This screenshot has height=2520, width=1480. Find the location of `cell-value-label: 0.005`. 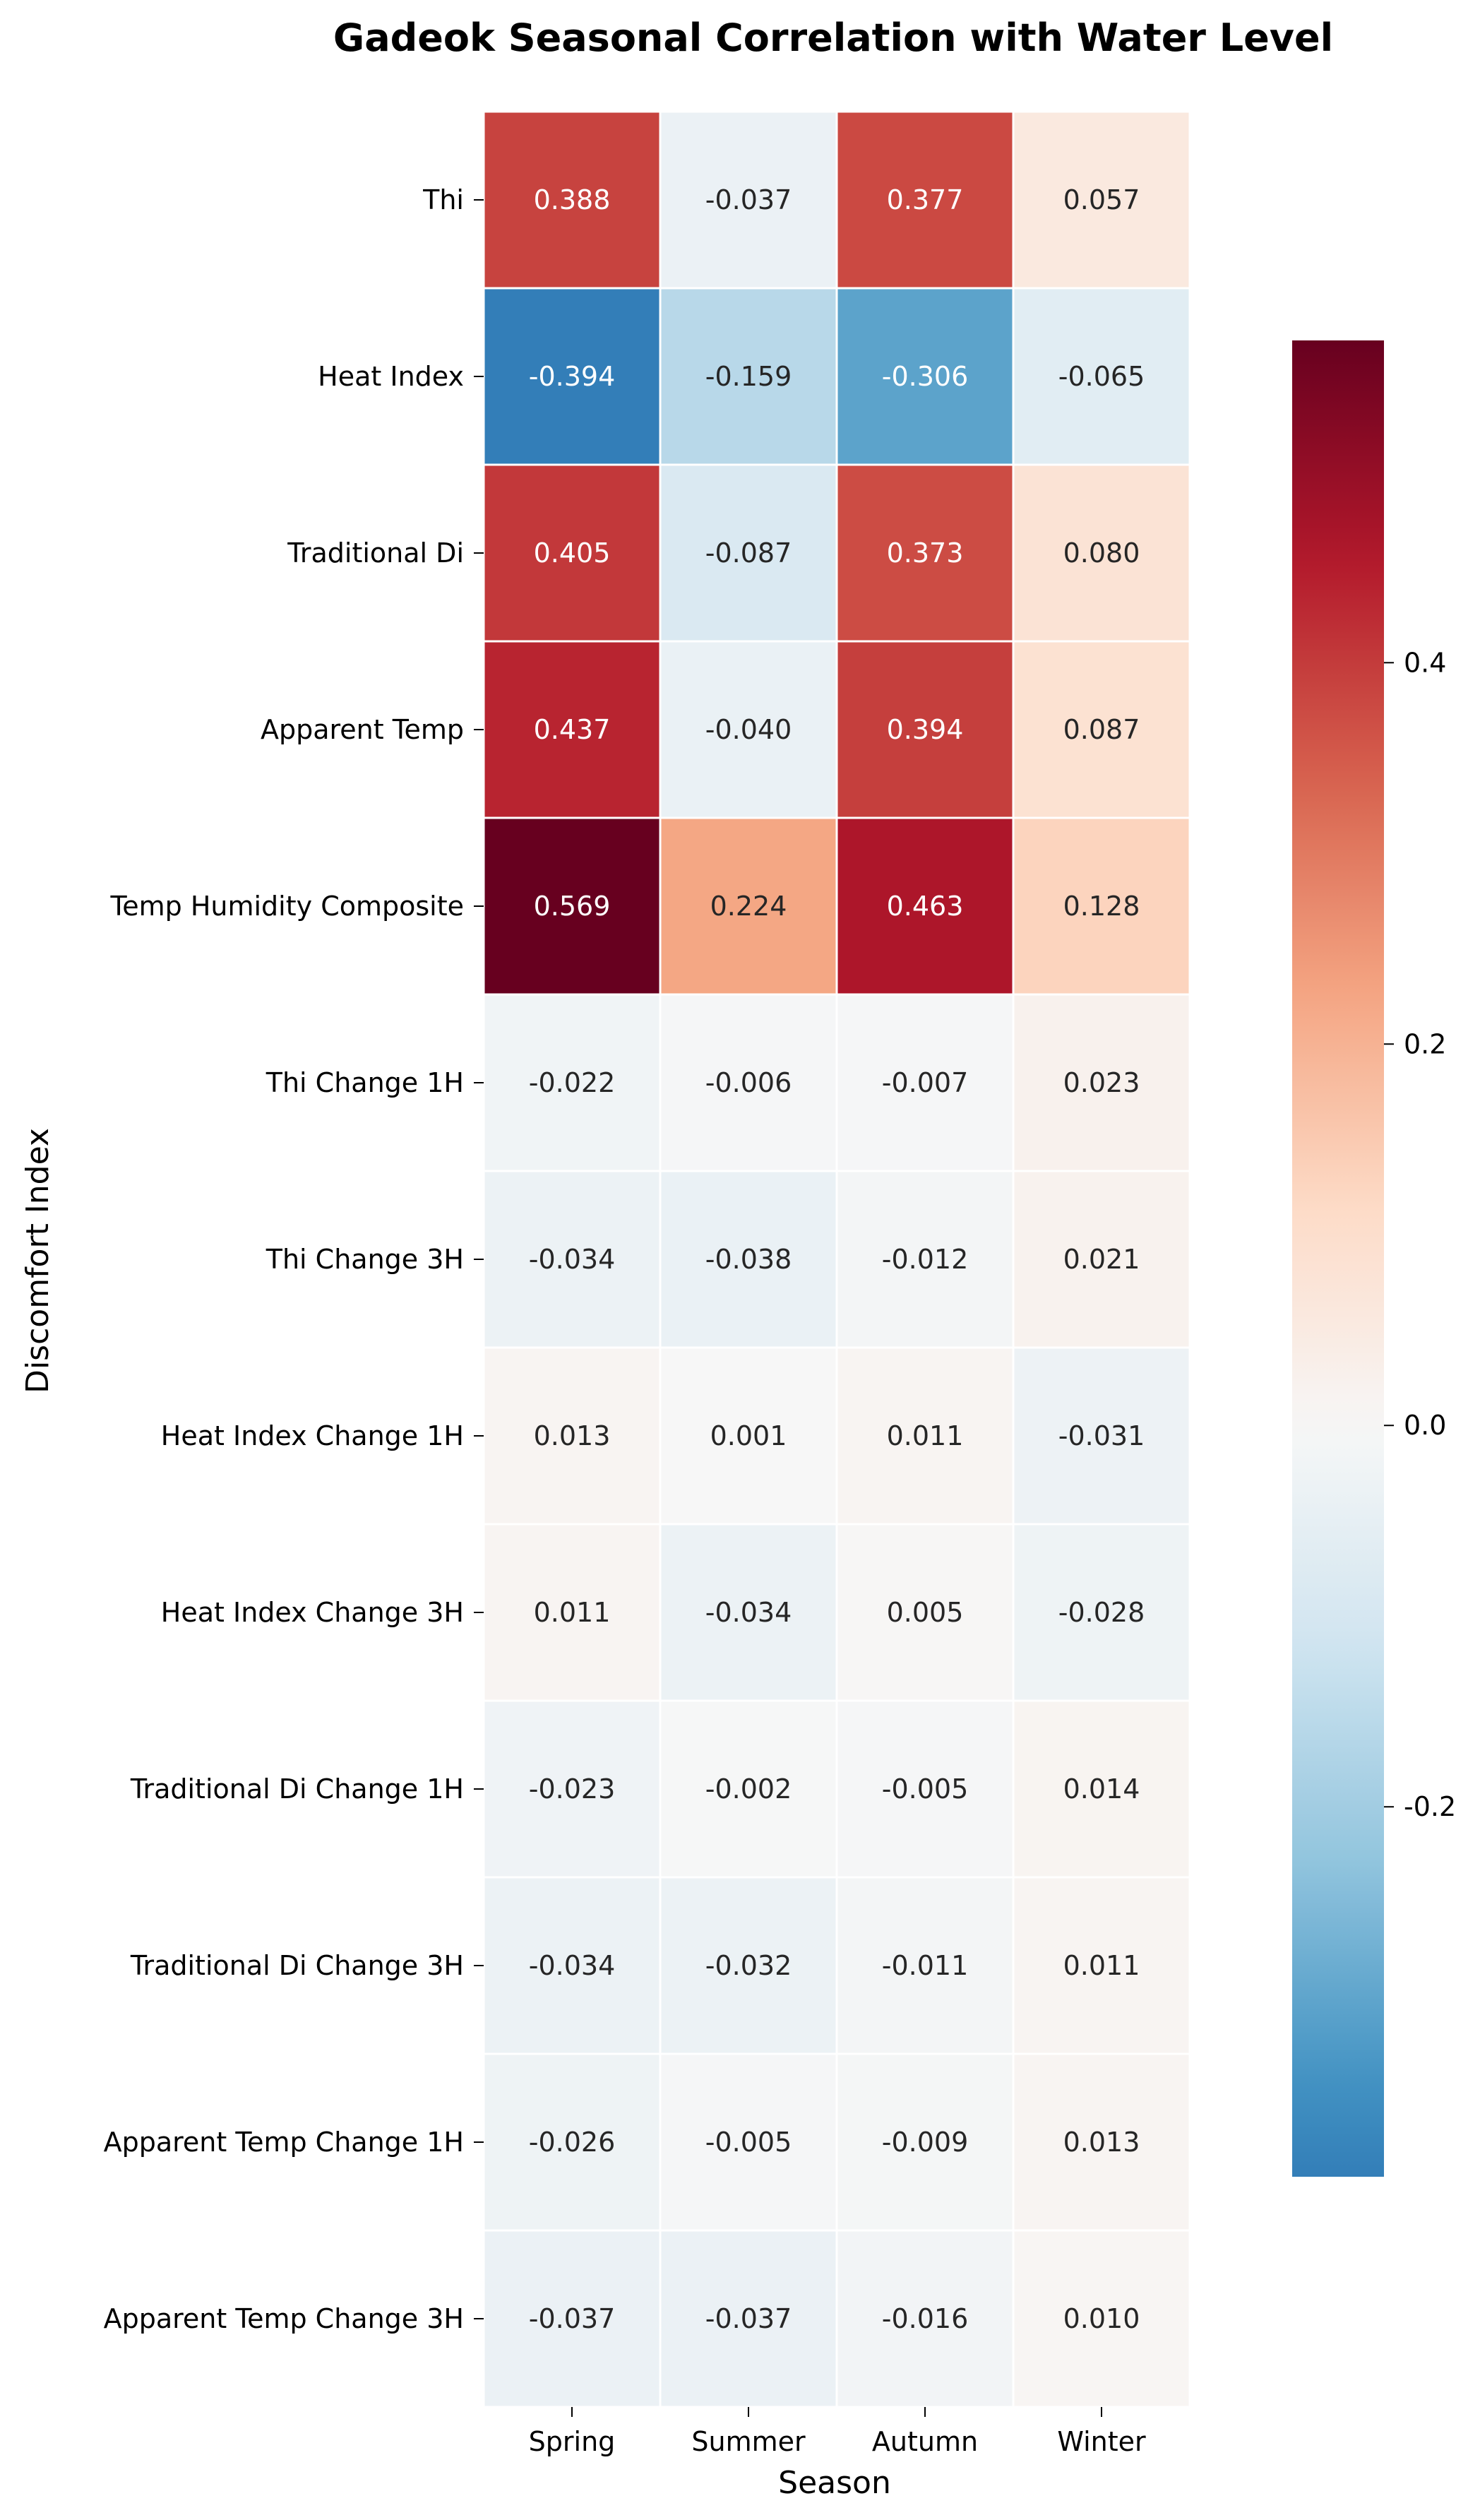

cell-value-label: 0.005 is located at coordinates (925, 1612).